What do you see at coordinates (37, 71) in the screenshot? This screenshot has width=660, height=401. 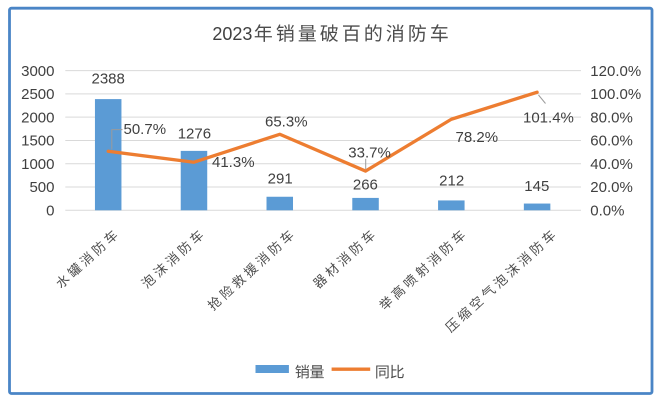 I see `svg-text: 3000` at bounding box center [37, 71].